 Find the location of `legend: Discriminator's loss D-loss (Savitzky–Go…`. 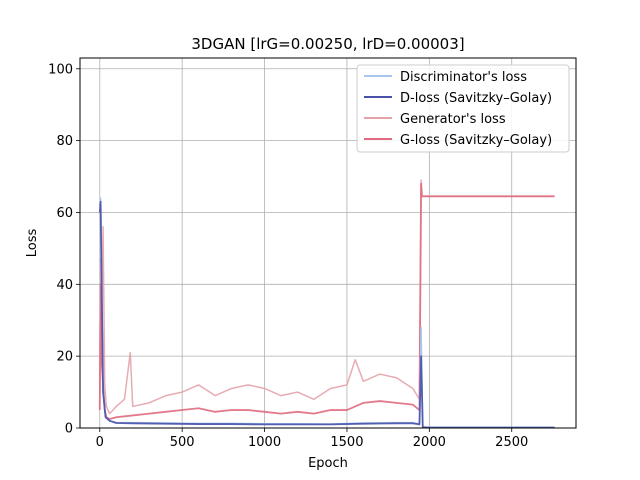

legend: Discriminator's loss D-loss (Savitzky–Go… is located at coordinates (463, 108).